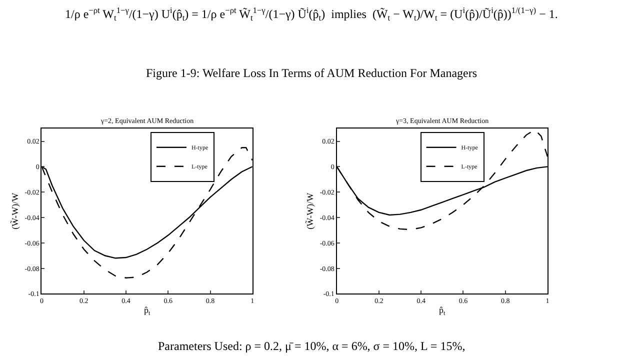 This screenshot has height=364, width=623. What do you see at coordinates (312, 73) in the screenshot?
I see `caption: Figure 1-9: Welfare Loss In Terms of AUM Reduction For Managers` at bounding box center [312, 73].